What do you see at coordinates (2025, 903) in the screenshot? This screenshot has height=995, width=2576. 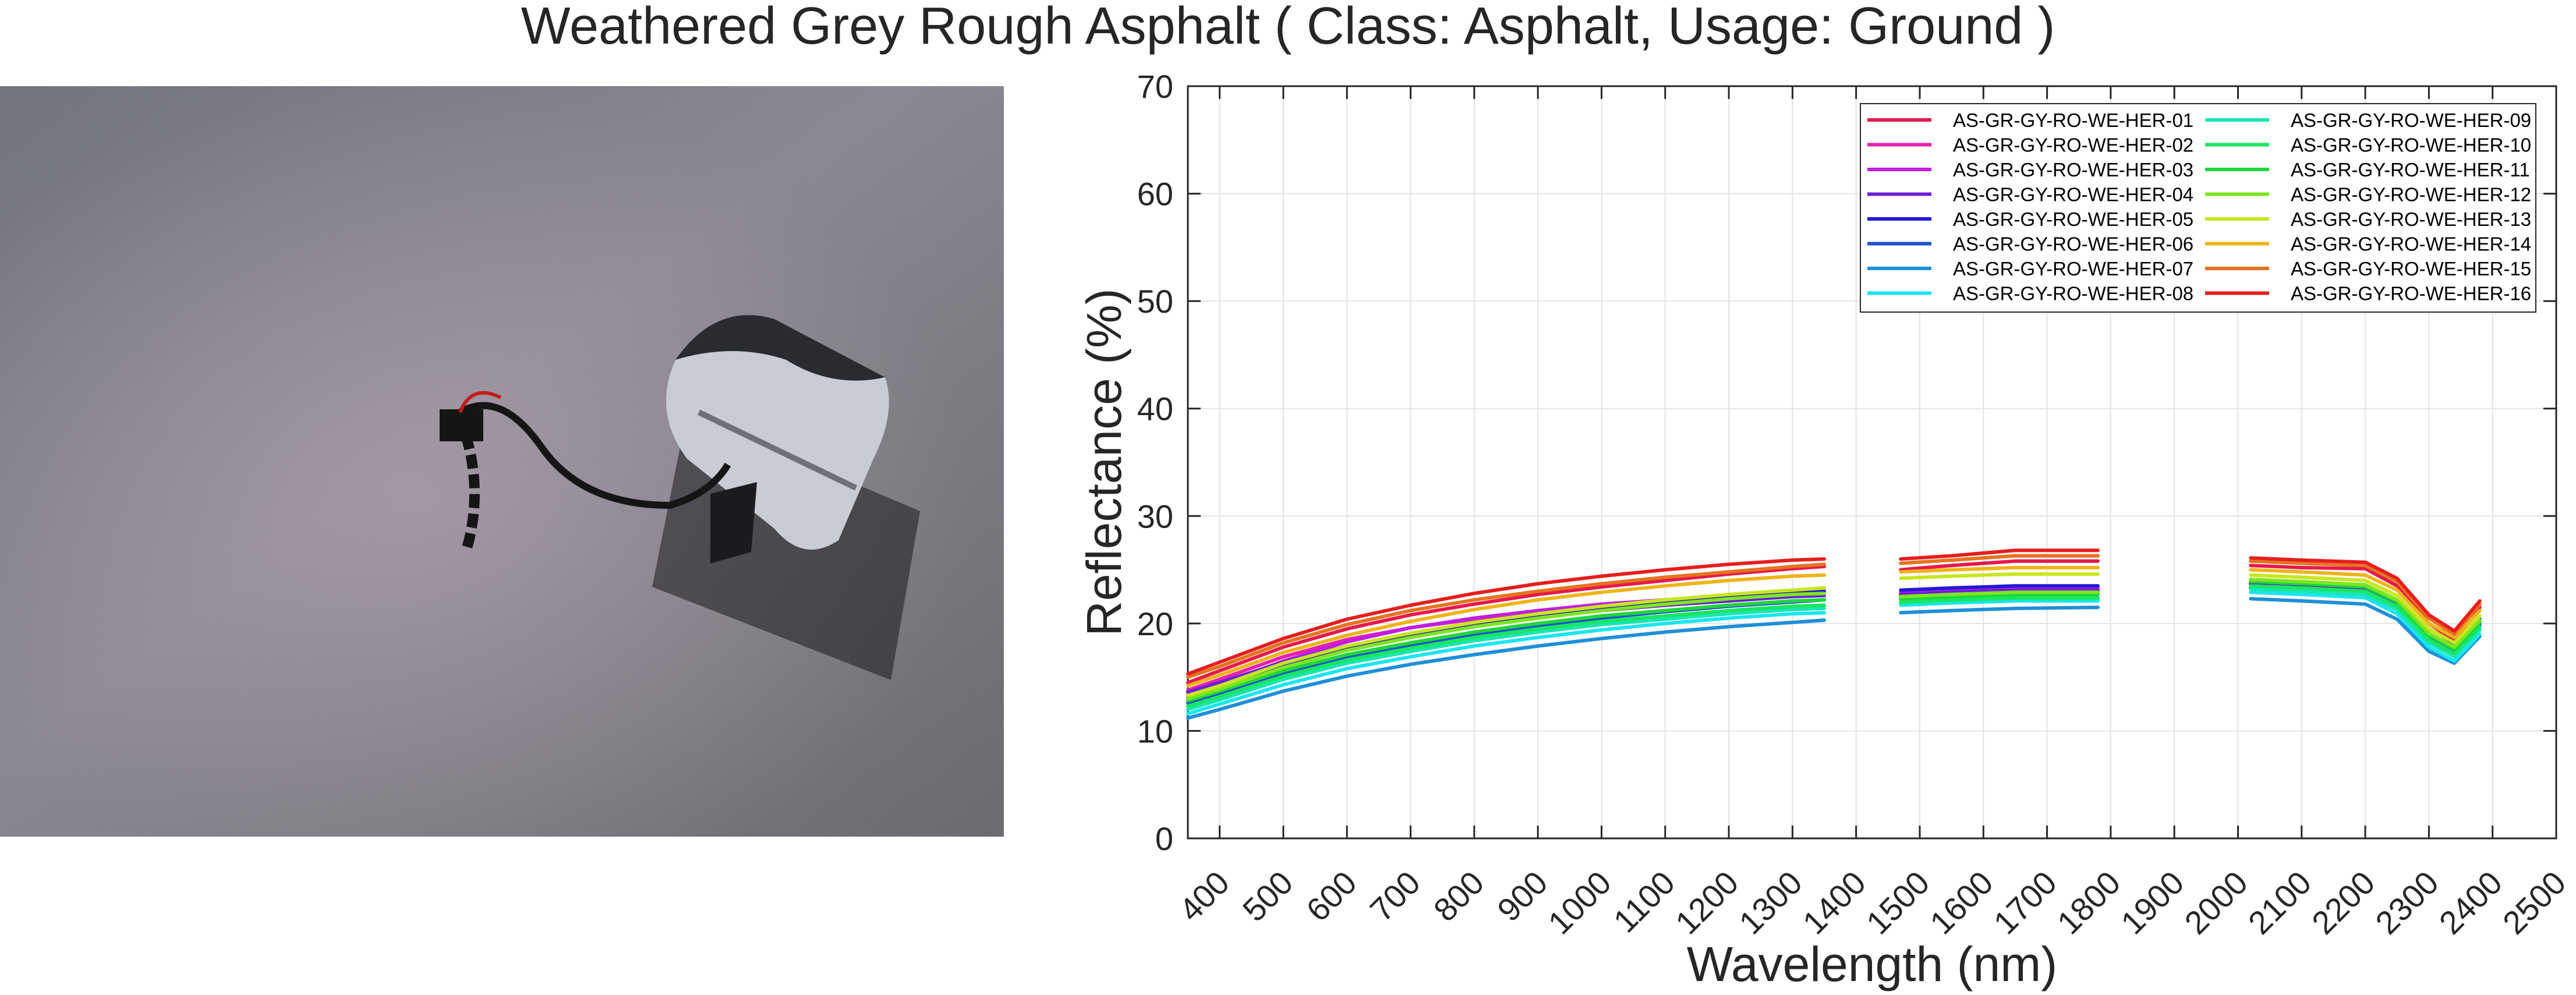 I see `x-tick-label: 1700` at bounding box center [2025, 903].